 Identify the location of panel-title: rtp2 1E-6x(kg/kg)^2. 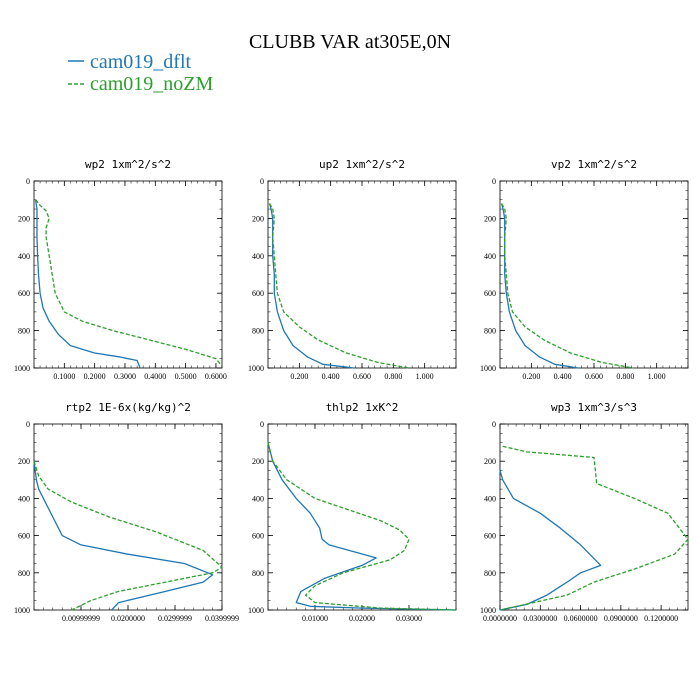
(128, 407).